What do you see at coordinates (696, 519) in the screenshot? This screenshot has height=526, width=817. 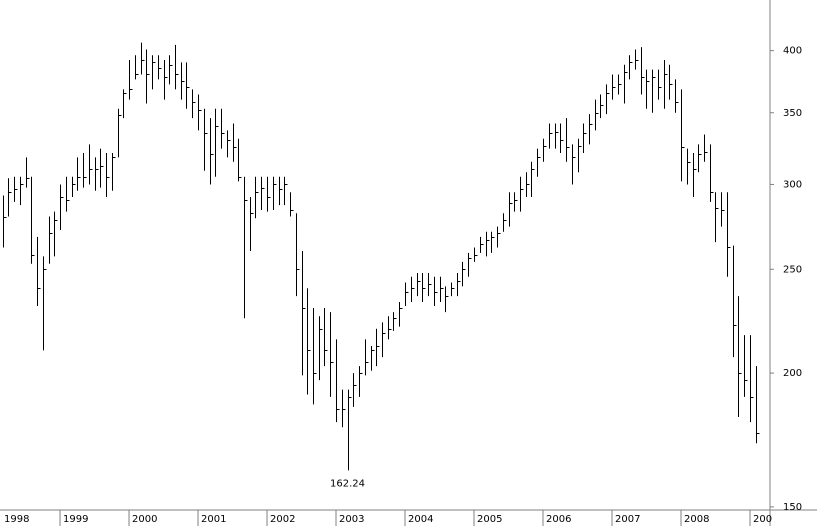 I see `x-tick-label: 2008` at bounding box center [696, 519].